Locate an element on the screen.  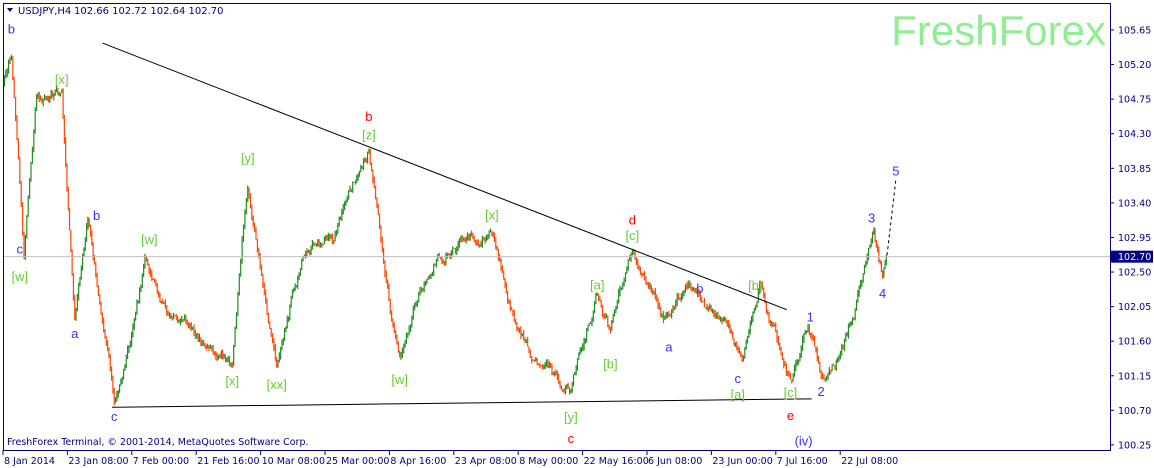
current-price-label: 102.70 is located at coordinates (1134, 257).